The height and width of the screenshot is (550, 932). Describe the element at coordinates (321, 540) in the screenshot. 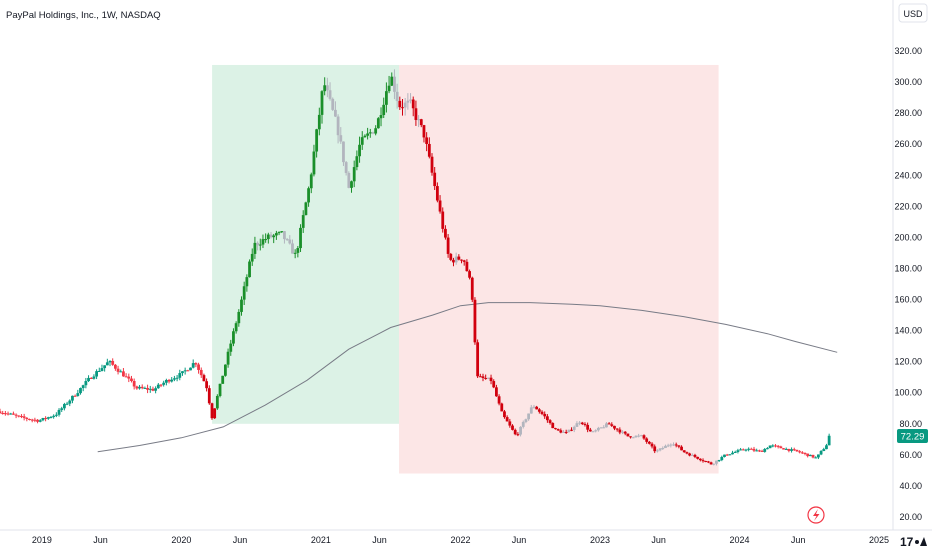

I see `time-tick-label: 2021` at that location.